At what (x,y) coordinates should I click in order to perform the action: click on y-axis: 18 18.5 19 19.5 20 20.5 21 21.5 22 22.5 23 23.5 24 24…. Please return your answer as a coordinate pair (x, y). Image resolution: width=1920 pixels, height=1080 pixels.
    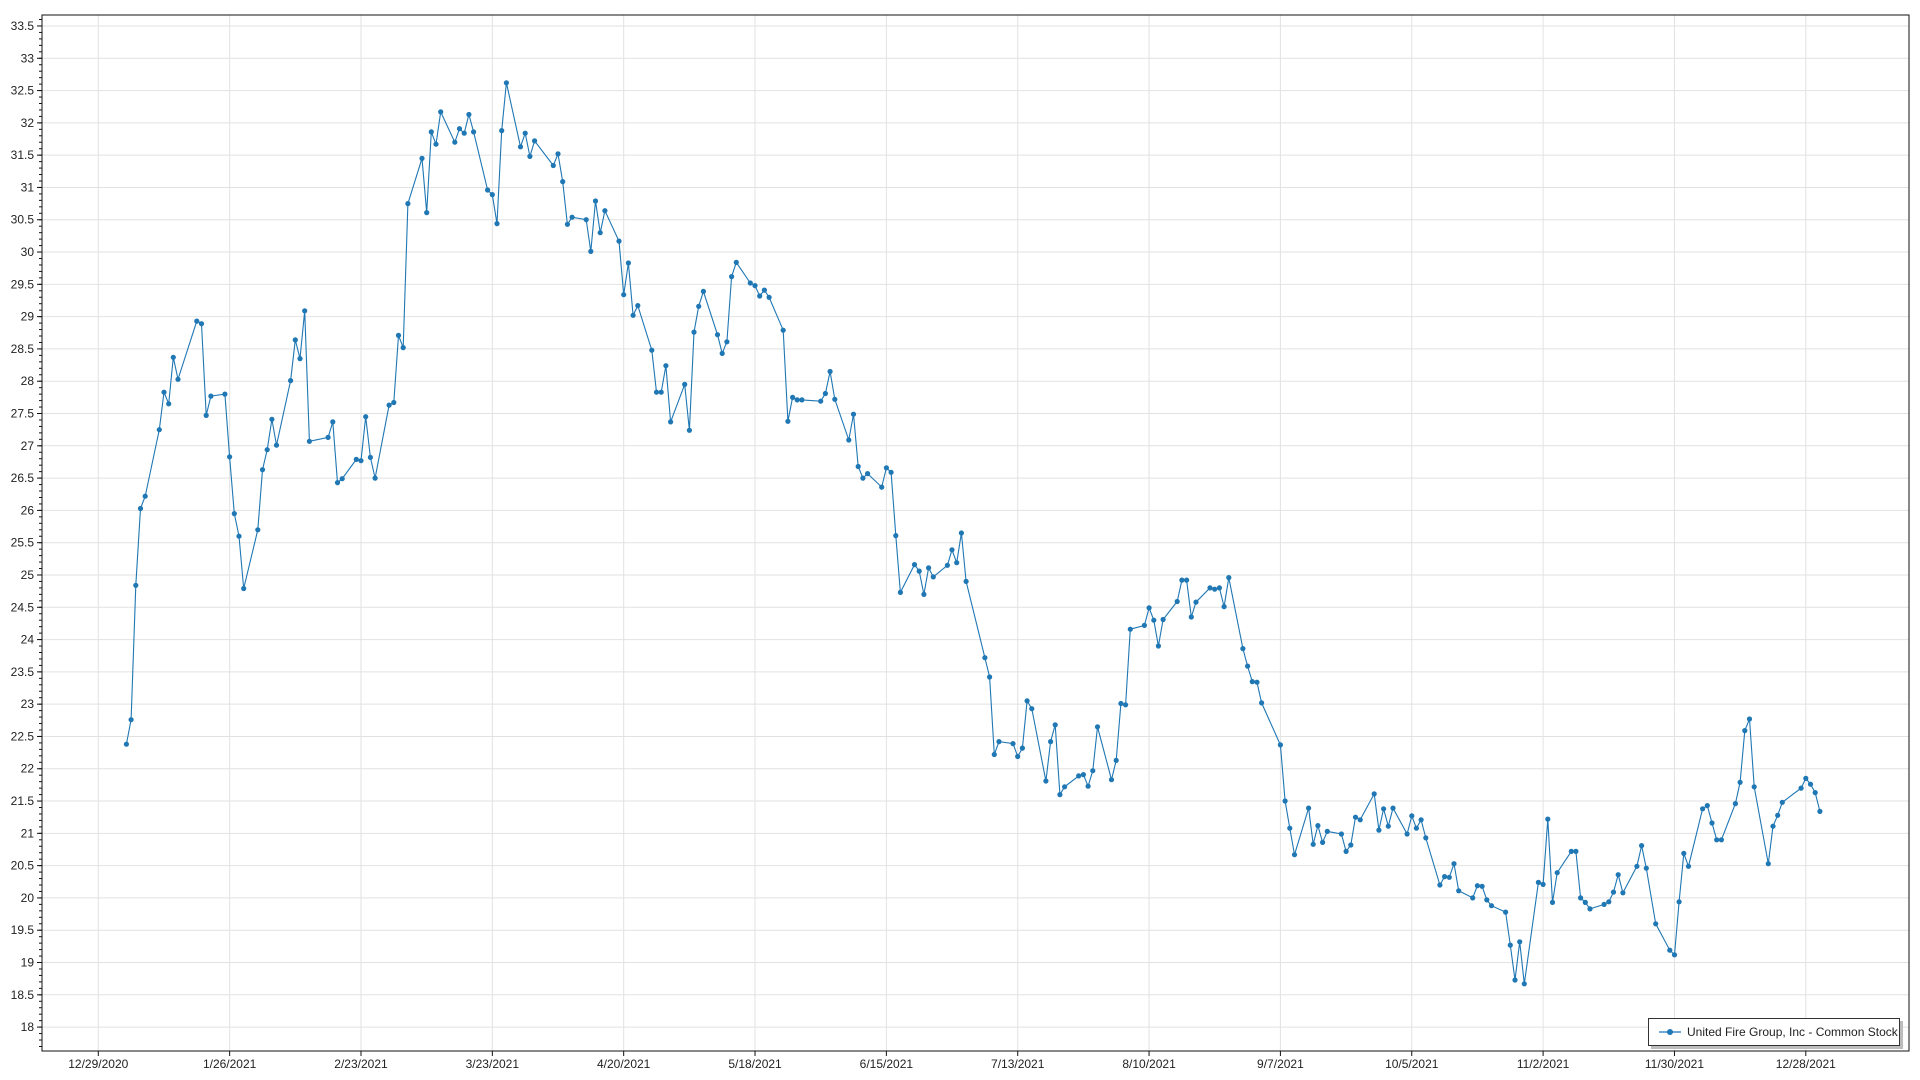
    Looking at the image, I should click on (26, 533).